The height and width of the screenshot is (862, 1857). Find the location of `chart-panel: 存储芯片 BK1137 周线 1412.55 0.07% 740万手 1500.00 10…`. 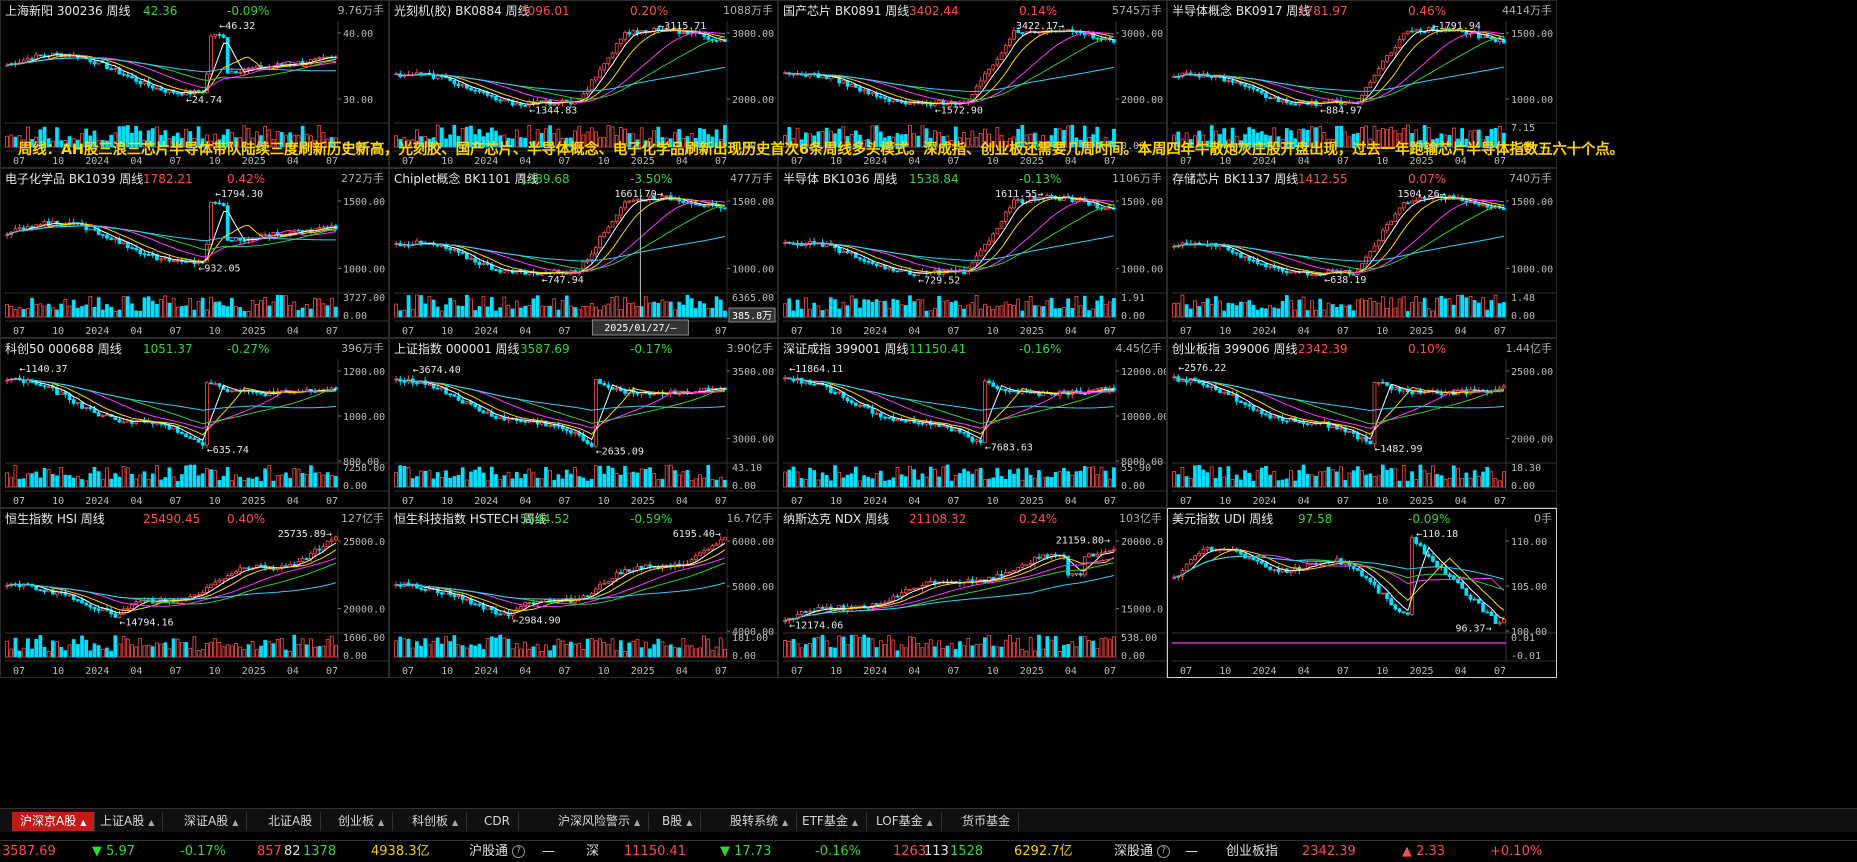

chart-panel: 存储芯片 BK1137 周线 1412.55 0.07% 740万手 1500.00 10… is located at coordinates (1362, 253).